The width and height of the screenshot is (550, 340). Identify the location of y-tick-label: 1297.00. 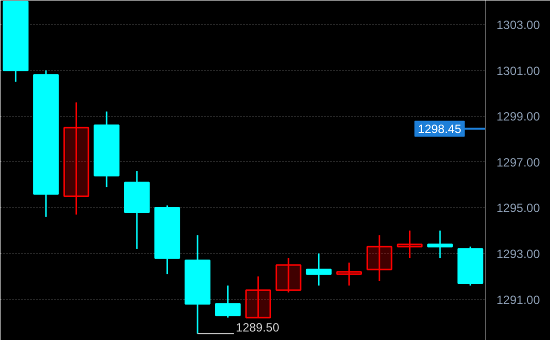
(518, 162).